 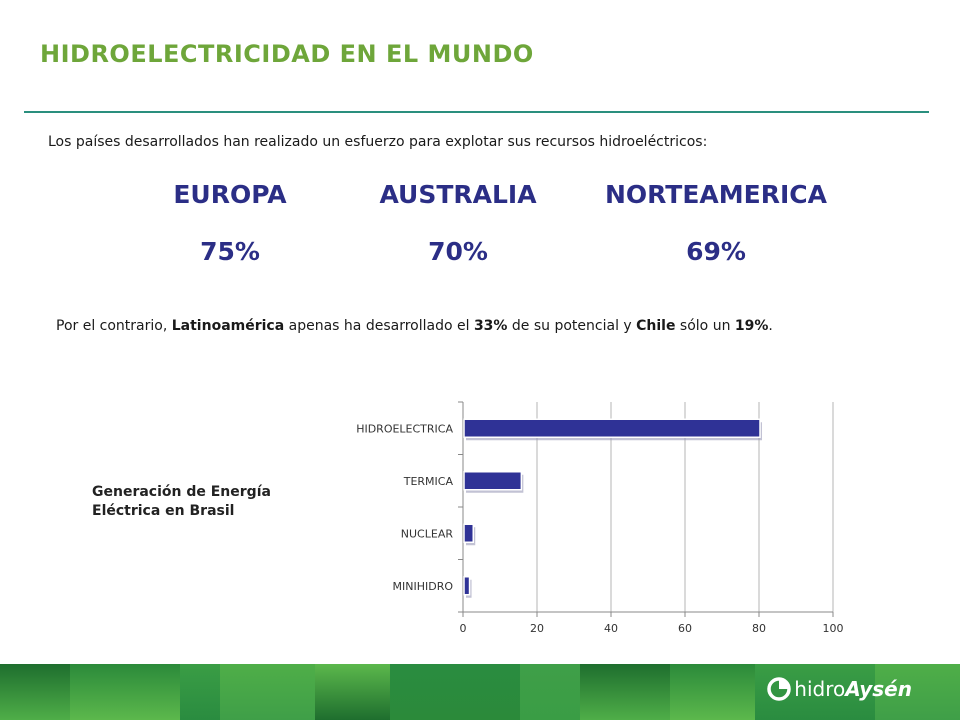 I want to click on x-tick-label: 20, so click(x=537, y=628).